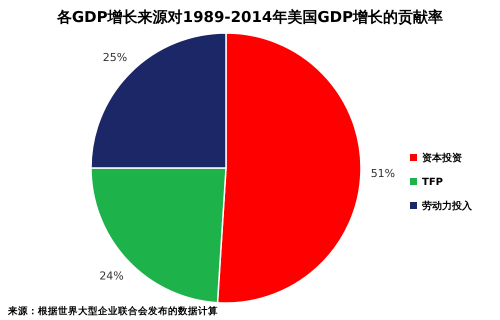  Describe the element at coordinates (442, 158) in the screenshot. I see `legend-label: 资本投资` at that location.